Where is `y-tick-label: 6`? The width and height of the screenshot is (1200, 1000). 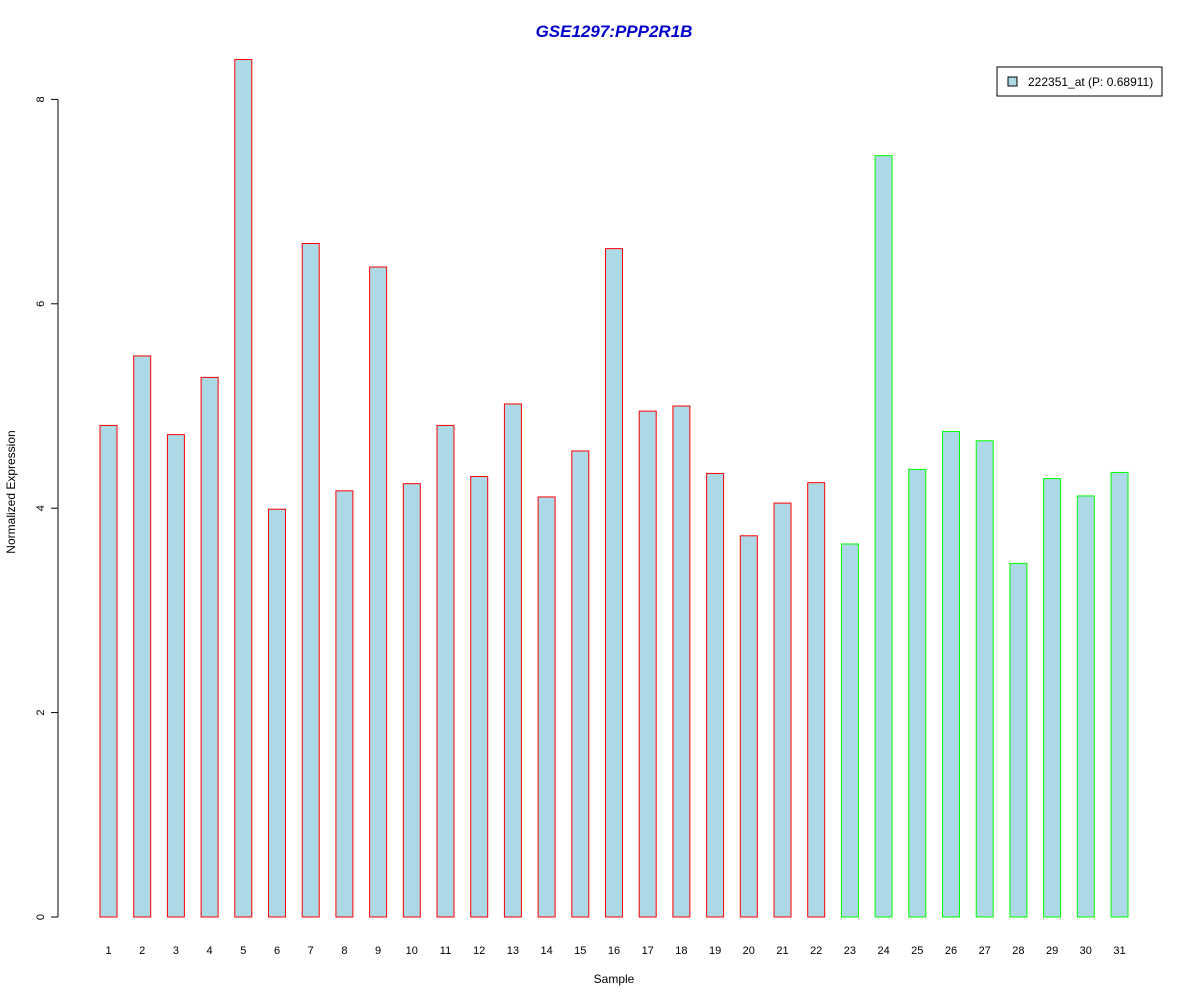 y-tick-label: 6 is located at coordinates (41, 304).